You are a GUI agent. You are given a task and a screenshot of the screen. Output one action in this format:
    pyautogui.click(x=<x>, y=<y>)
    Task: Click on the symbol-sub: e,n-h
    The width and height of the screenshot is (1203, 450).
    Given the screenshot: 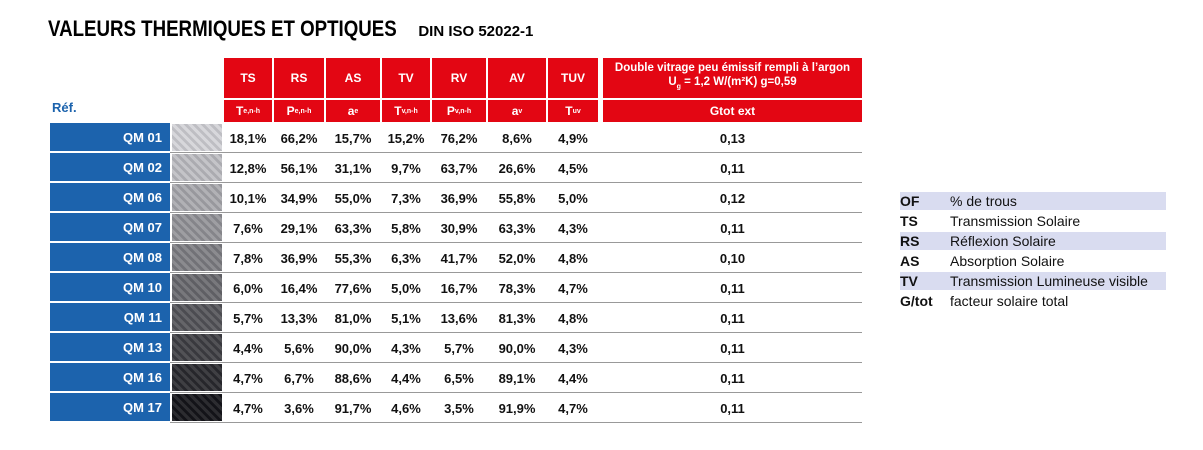 What is the action you would take?
    pyautogui.click(x=303, y=111)
    